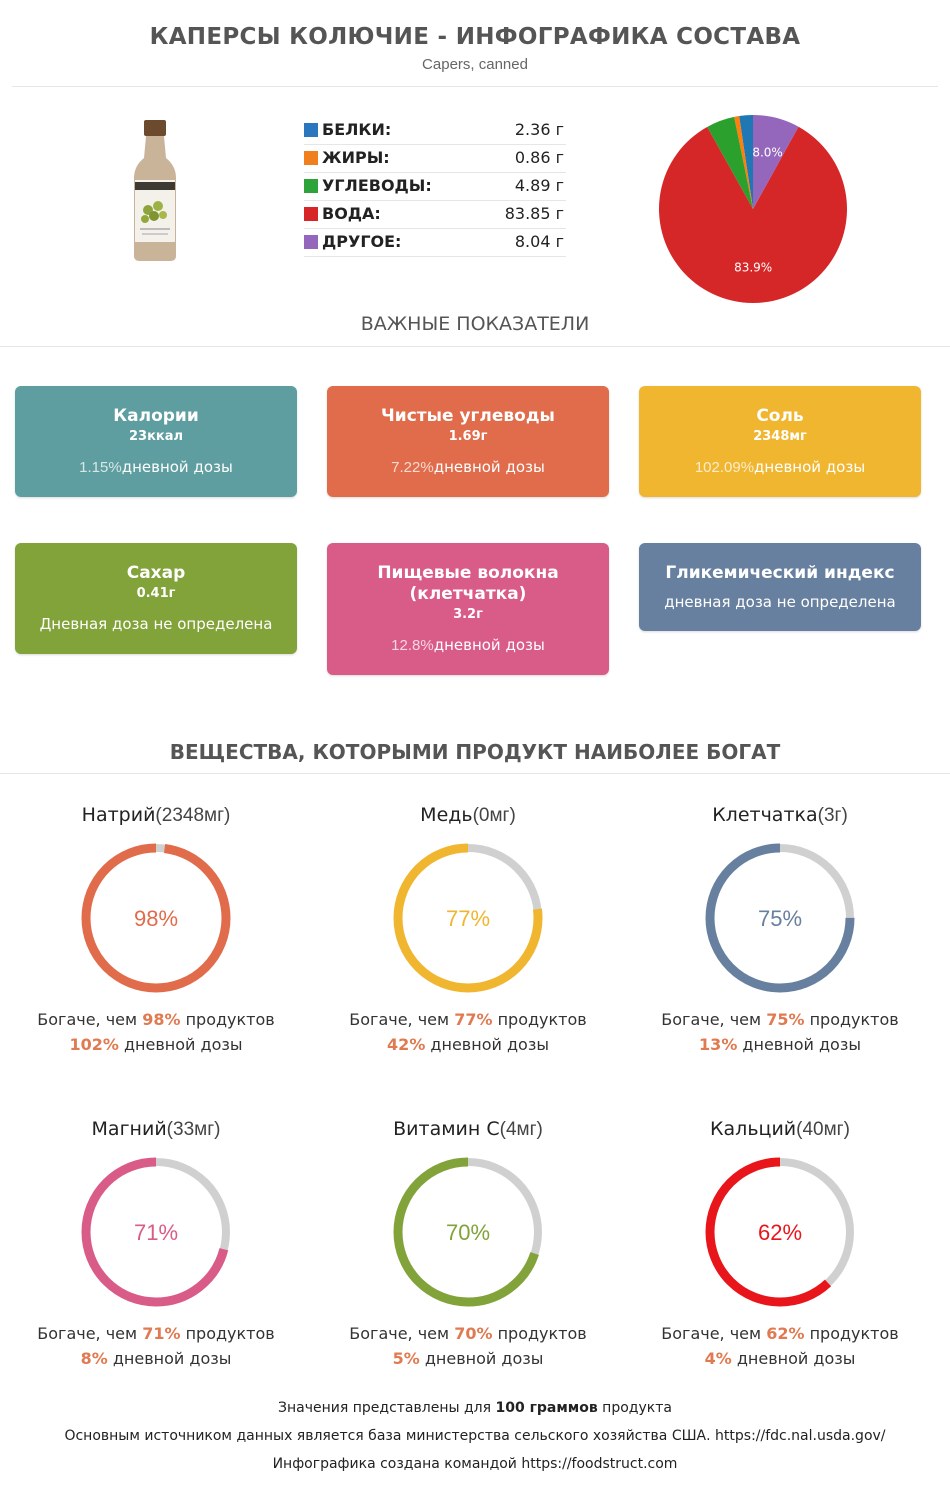 The height and width of the screenshot is (1494, 950). I want to click on macro-row: ДРУГОЕ: 8.04 г, so click(435, 242).